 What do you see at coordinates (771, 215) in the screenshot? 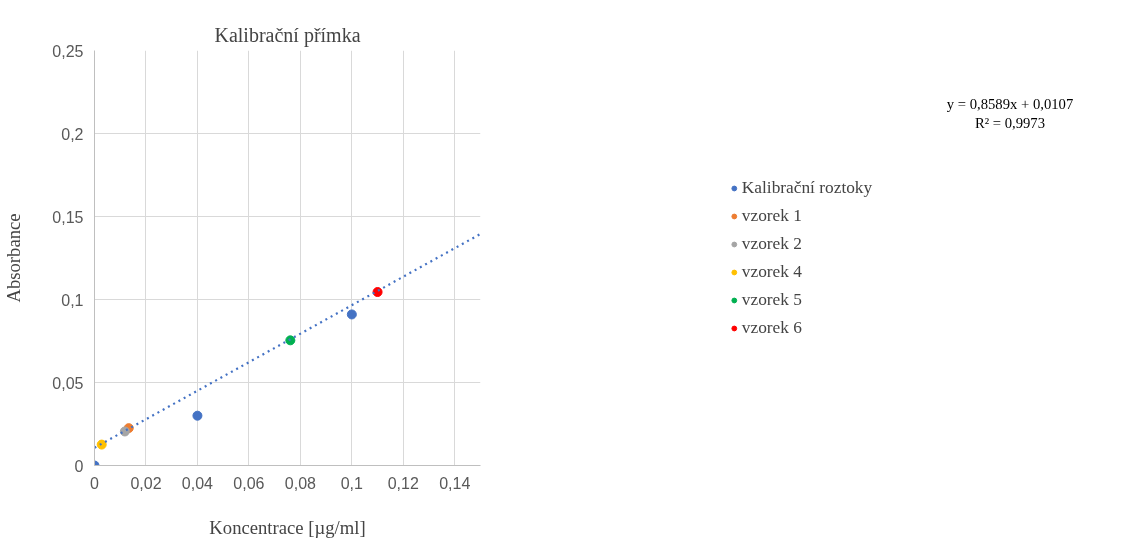
I see `legend-label: vzorek 1` at bounding box center [771, 215].